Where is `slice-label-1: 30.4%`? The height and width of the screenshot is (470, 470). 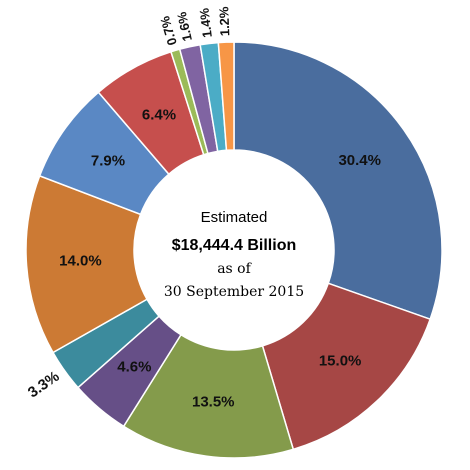 slice-label-1: 30.4% is located at coordinates (359, 160).